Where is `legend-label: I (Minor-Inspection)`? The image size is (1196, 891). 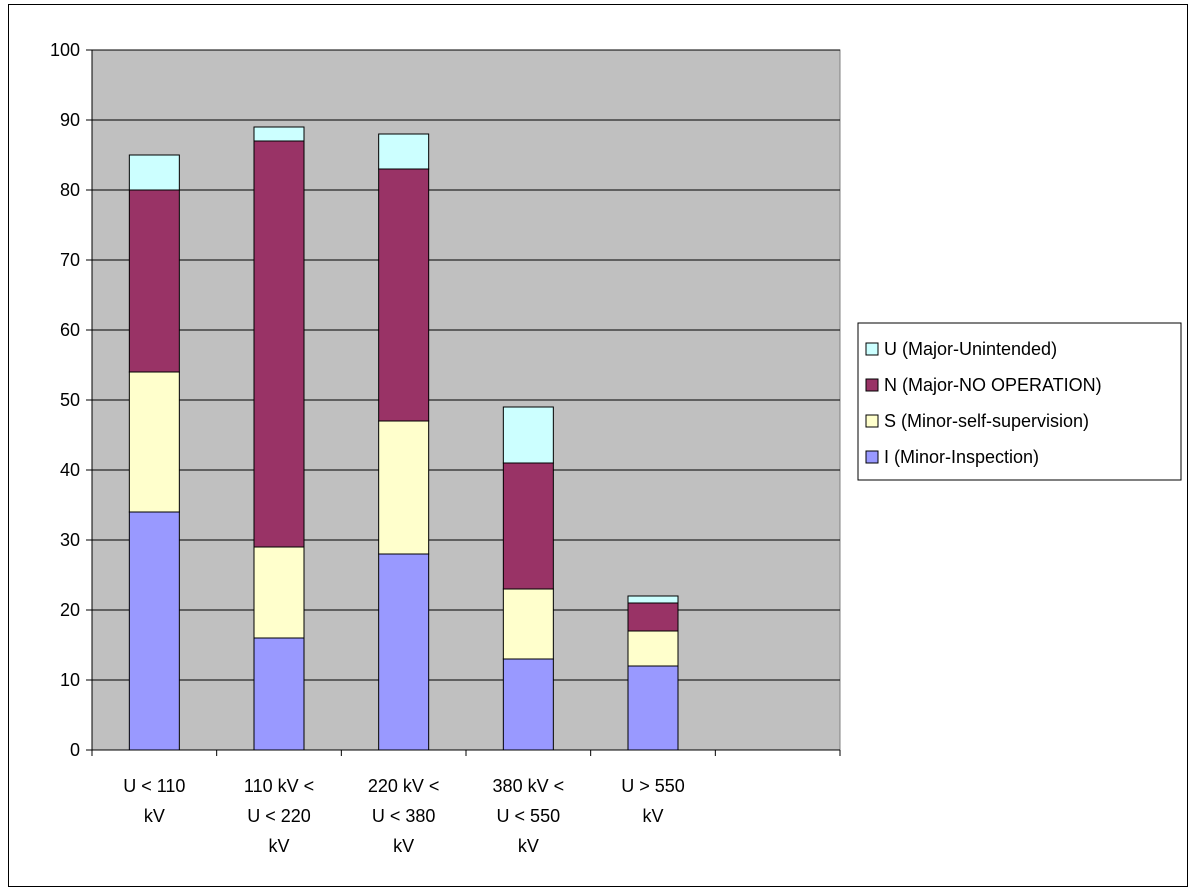 legend-label: I (Minor-Inspection) is located at coordinates (961, 457).